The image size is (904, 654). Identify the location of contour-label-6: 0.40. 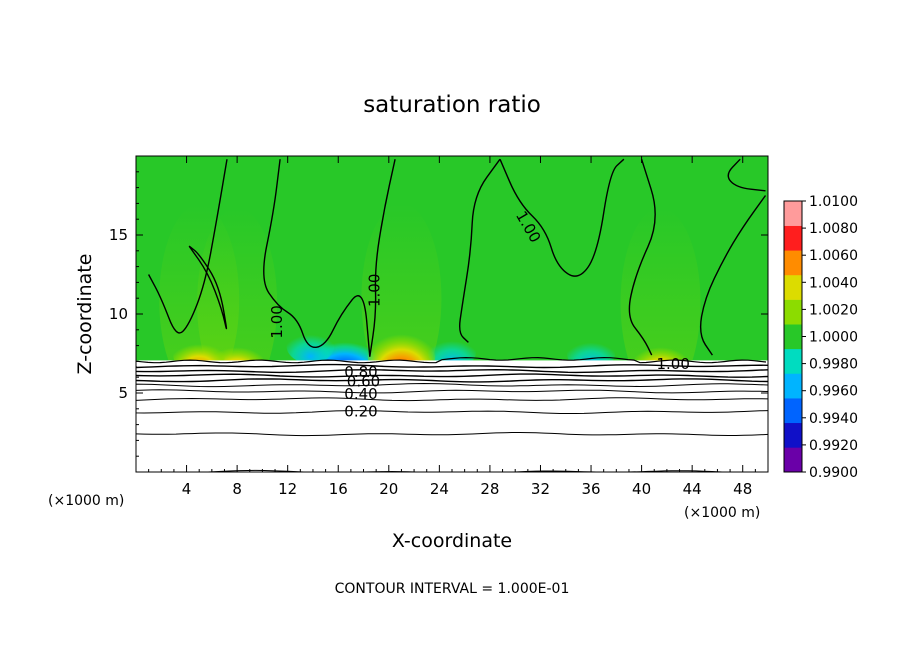
(360, 394).